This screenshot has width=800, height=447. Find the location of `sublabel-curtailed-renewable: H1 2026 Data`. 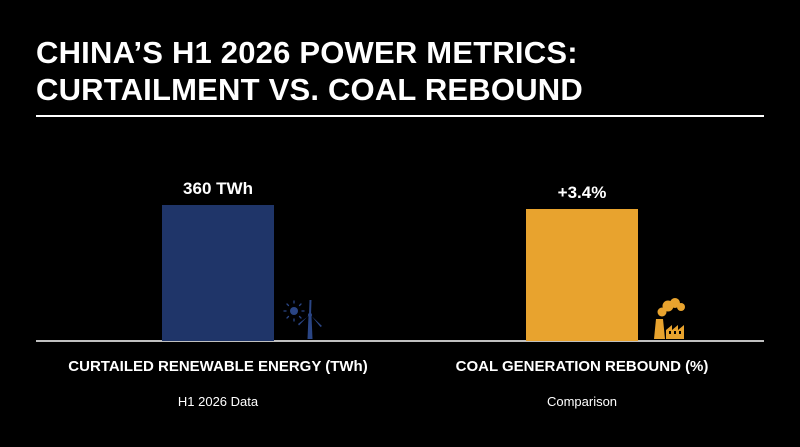

sublabel-curtailed-renewable: H1 2026 Data is located at coordinates (218, 401).